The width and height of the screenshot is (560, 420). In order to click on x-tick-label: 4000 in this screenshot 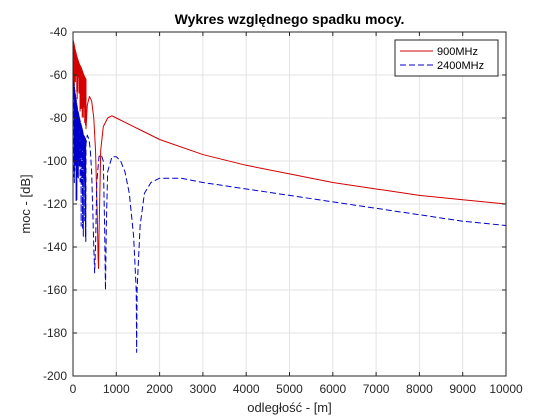, I will do `click(246, 389)`.